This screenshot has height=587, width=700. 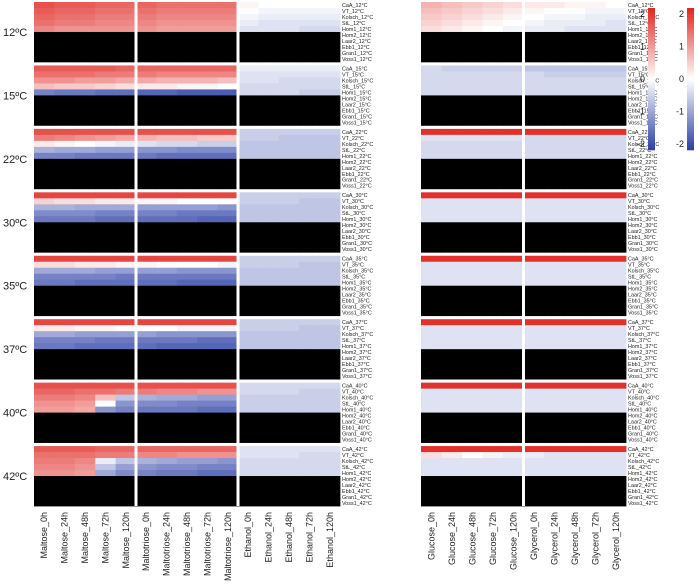 I want to click on row-label: Voss1_42°C, so click(x=643, y=504).